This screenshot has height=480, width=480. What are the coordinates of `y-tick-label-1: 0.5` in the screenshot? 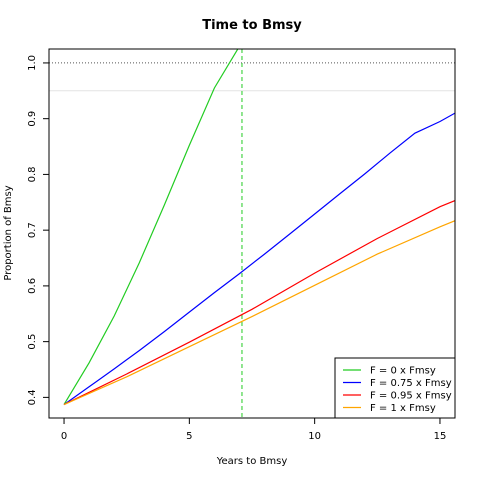 It's located at (32, 342).